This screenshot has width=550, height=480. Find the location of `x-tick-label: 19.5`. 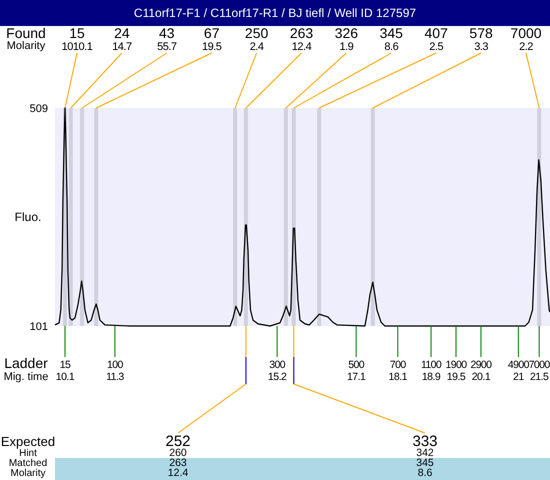

x-tick-label: 19.5 is located at coordinates (456, 377).